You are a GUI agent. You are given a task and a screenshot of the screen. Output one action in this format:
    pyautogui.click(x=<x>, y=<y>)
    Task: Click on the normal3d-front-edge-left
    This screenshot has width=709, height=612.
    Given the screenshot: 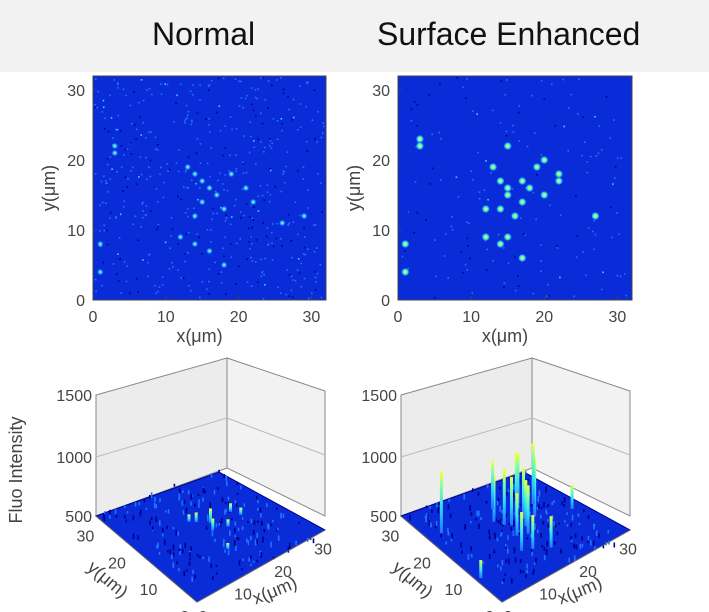 What is the action you would take?
    pyautogui.click(x=146, y=559)
    